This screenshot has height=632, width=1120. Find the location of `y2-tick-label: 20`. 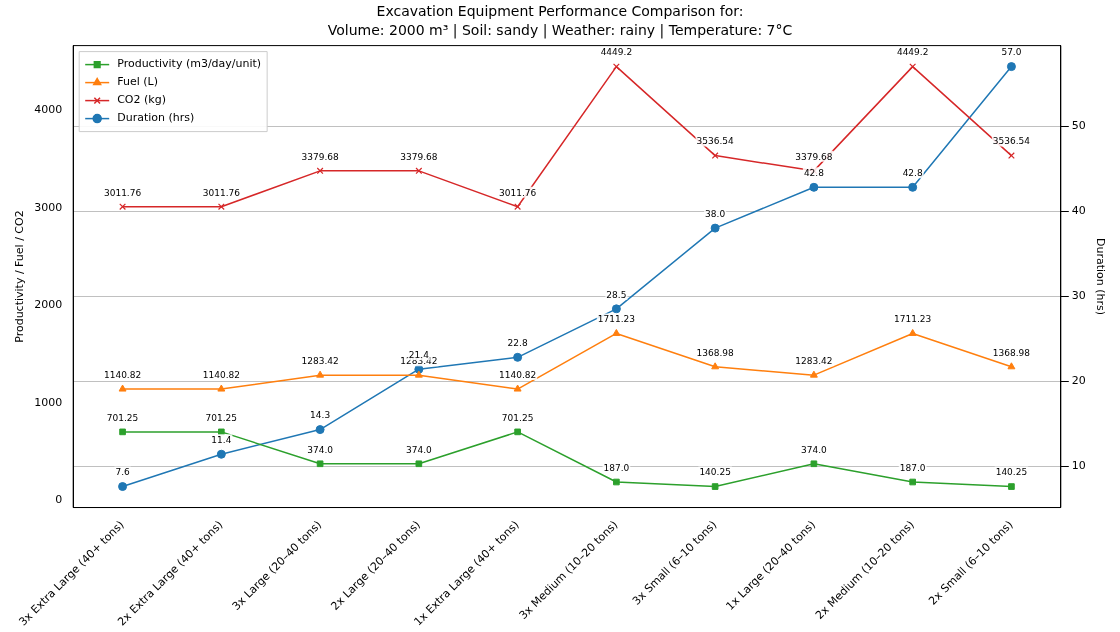

y2-tick-label: 20 is located at coordinates (1078, 380).